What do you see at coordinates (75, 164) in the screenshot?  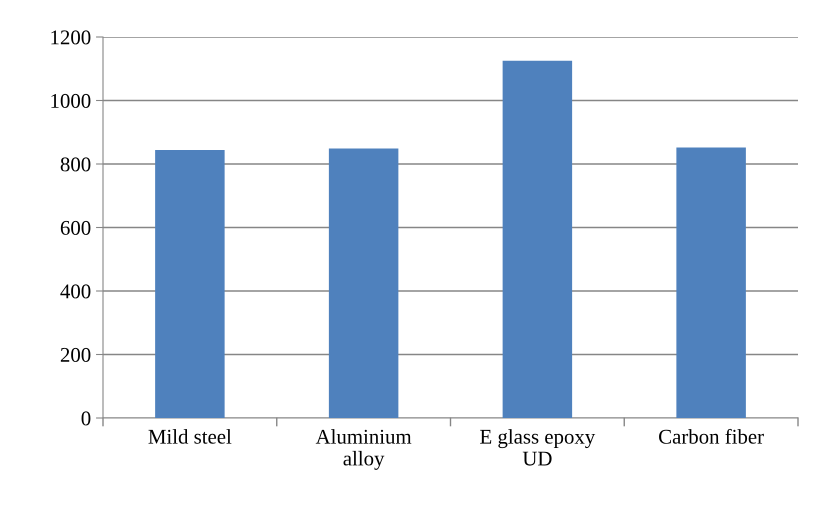 I see `y-tick-label: 800` at bounding box center [75, 164].